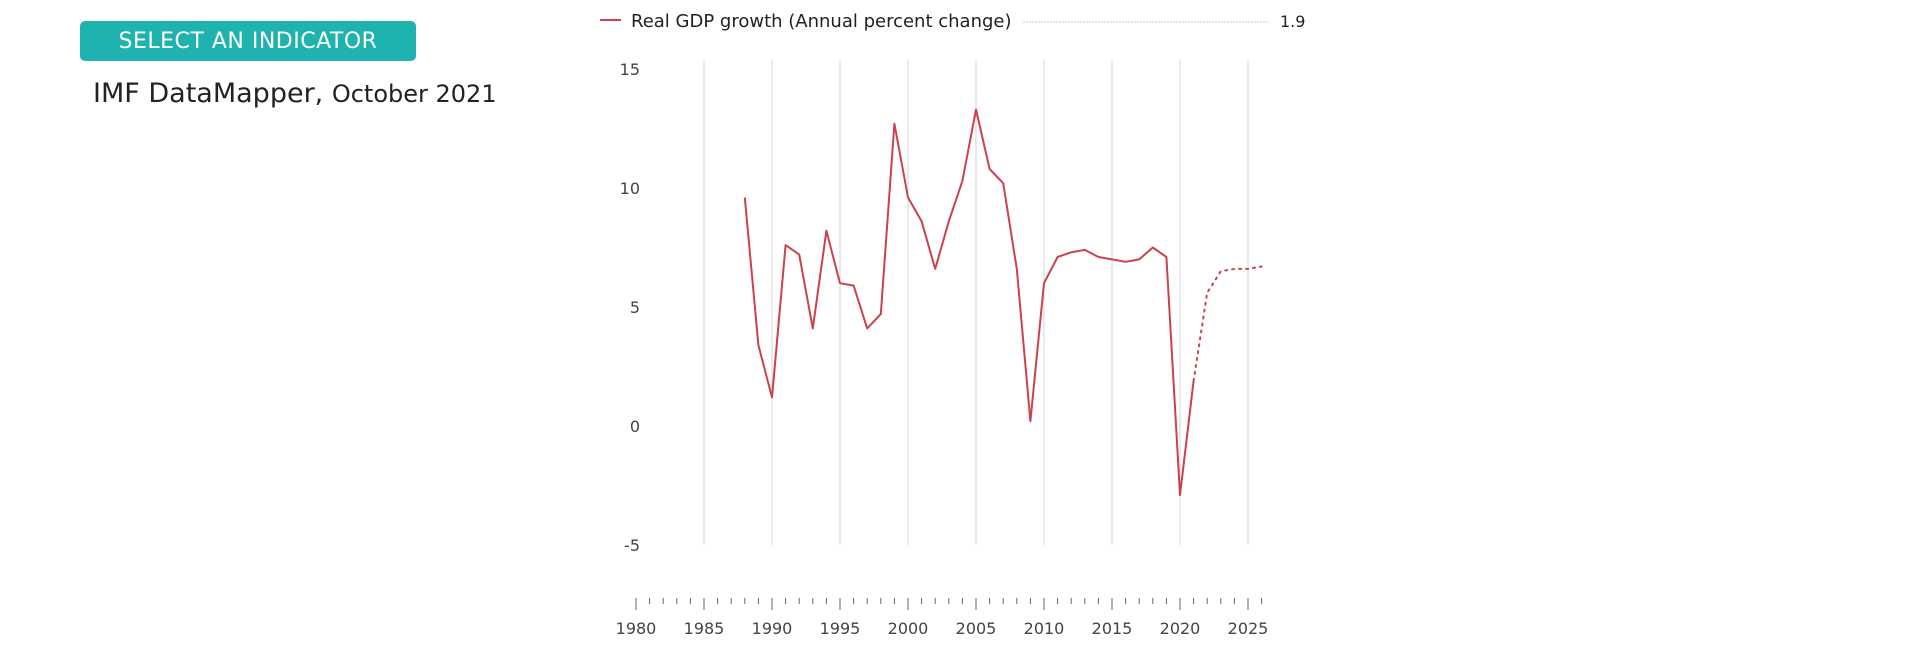 The height and width of the screenshot is (650, 1920). Describe the element at coordinates (1044, 628) in the screenshot. I see `x-tick-label: 2010` at that location.